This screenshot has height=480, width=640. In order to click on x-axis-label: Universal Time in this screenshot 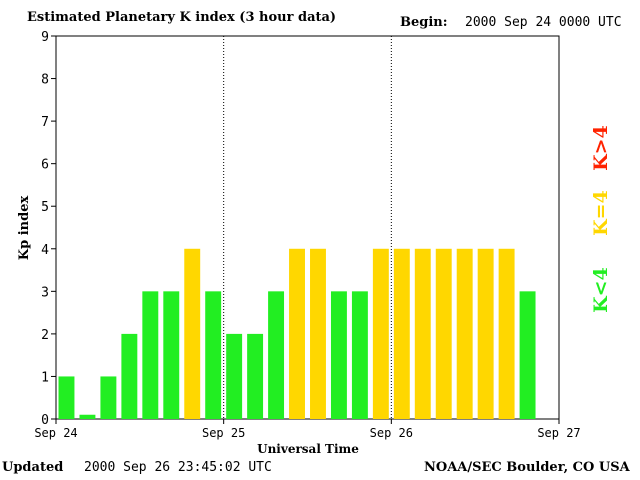, I will do `click(308, 449)`.